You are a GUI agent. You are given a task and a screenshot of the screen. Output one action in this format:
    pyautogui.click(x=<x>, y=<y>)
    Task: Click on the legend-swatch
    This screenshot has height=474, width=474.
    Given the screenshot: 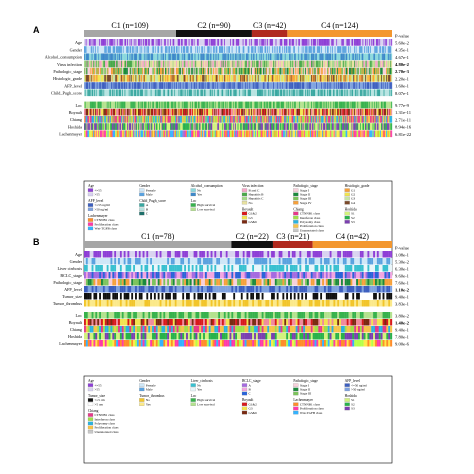 What is the action you would take?
    pyautogui.click(x=90, y=205)
    